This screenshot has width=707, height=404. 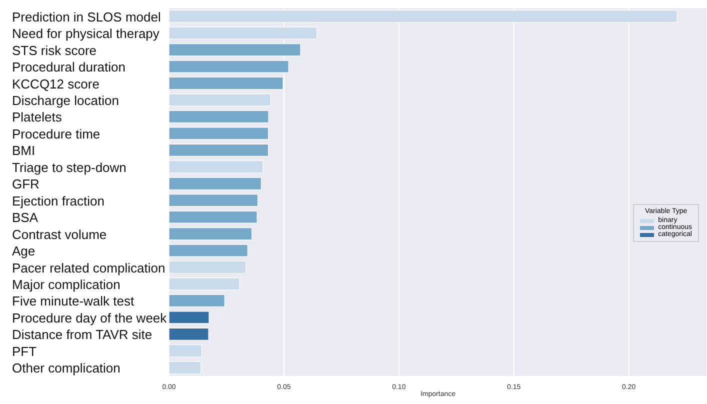 I want to click on y-tick-label: Prediction in SLOS model, so click(x=86, y=16).